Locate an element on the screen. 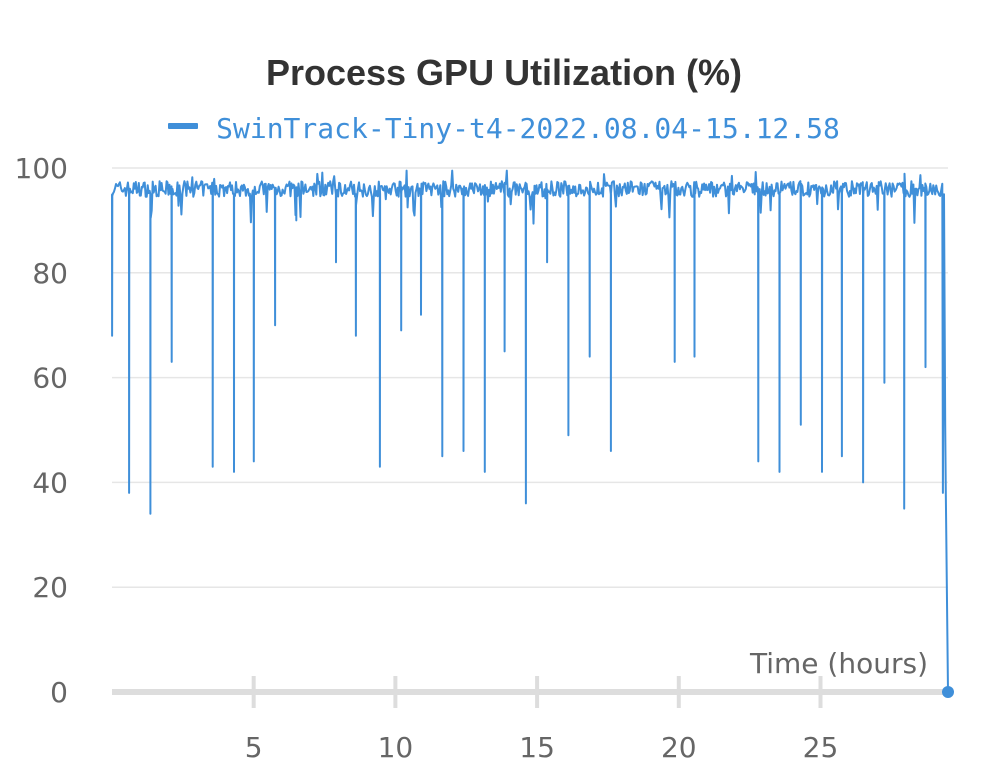 The height and width of the screenshot is (783, 1008). legend: SwinTrack-Tiny-t4-2022.08.04-15.12.58 is located at coordinates (504, 128).